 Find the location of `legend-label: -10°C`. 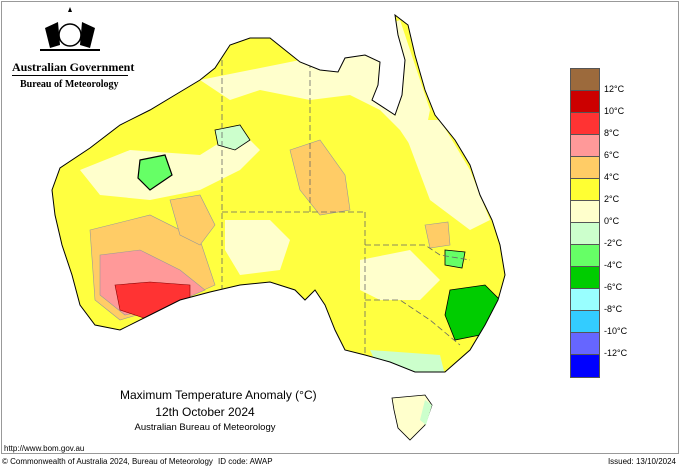

legend-label: -10°C is located at coordinates (616, 331).